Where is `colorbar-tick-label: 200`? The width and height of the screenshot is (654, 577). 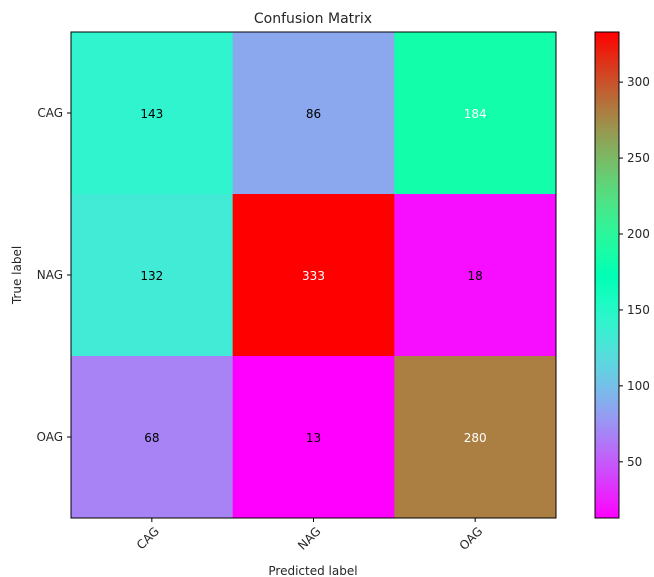 colorbar-tick-label: 200 is located at coordinates (638, 234).